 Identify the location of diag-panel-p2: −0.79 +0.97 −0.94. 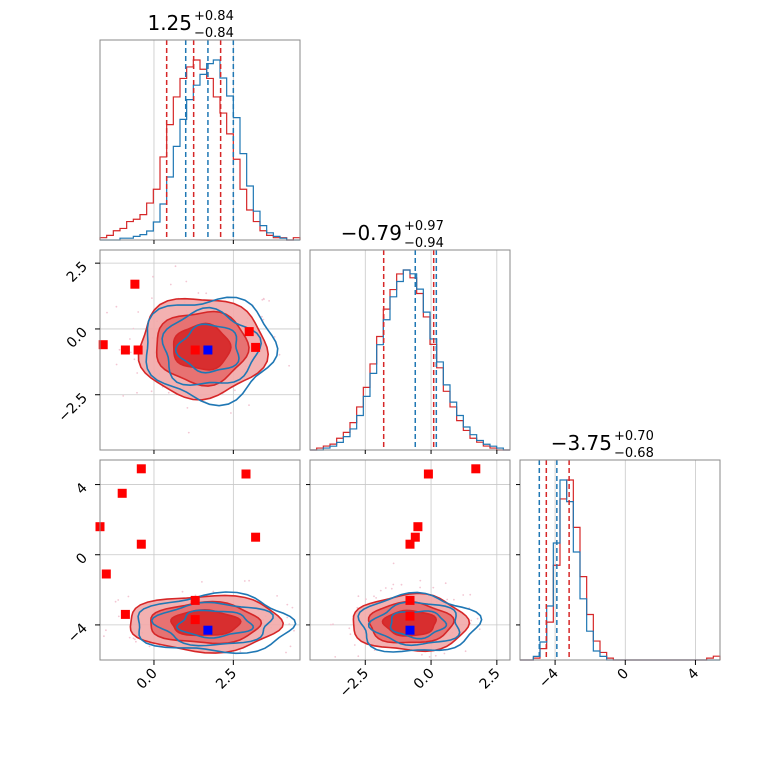
(410, 335).